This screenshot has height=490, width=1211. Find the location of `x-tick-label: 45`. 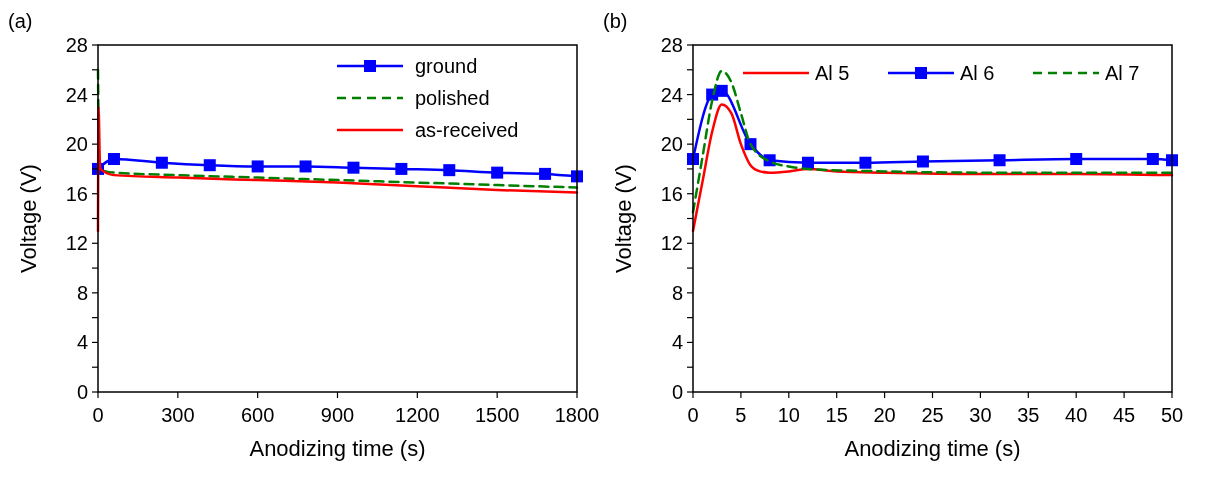

x-tick-label: 45 is located at coordinates (1124, 415).